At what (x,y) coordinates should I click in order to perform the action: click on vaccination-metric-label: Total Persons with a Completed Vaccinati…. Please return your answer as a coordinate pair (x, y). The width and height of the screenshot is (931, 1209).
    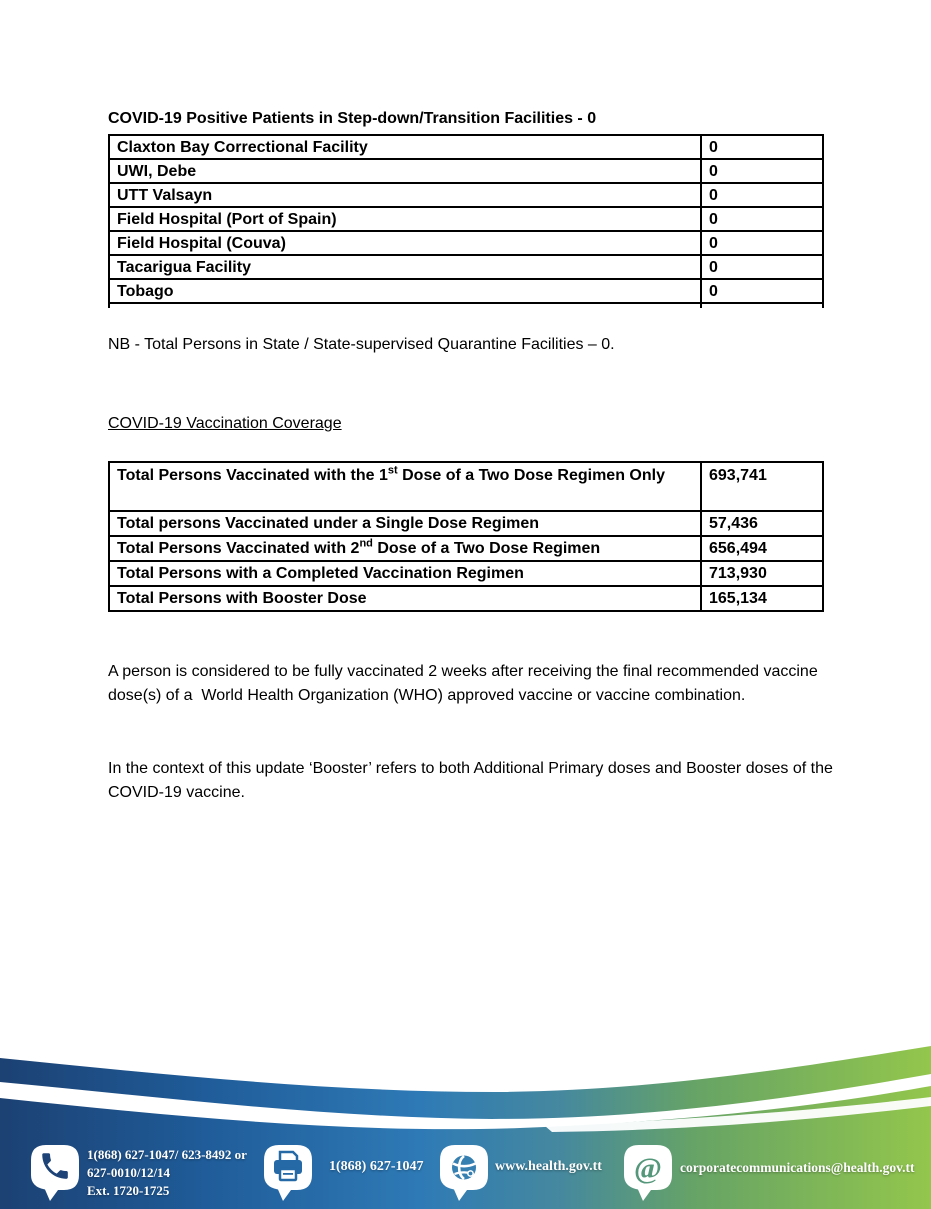
    Looking at the image, I should click on (405, 573).